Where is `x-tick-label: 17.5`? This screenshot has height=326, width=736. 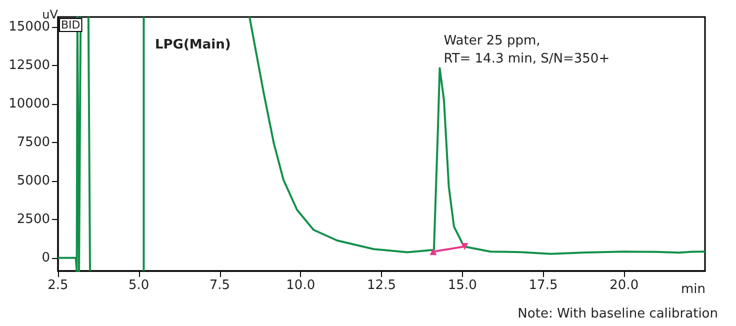
x-tick-label: 17.5 is located at coordinates (543, 285).